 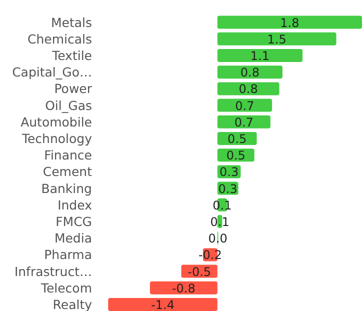 What do you see at coordinates (74, 221) in the screenshot?
I see `y-tick-label: FMCG` at bounding box center [74, 221].